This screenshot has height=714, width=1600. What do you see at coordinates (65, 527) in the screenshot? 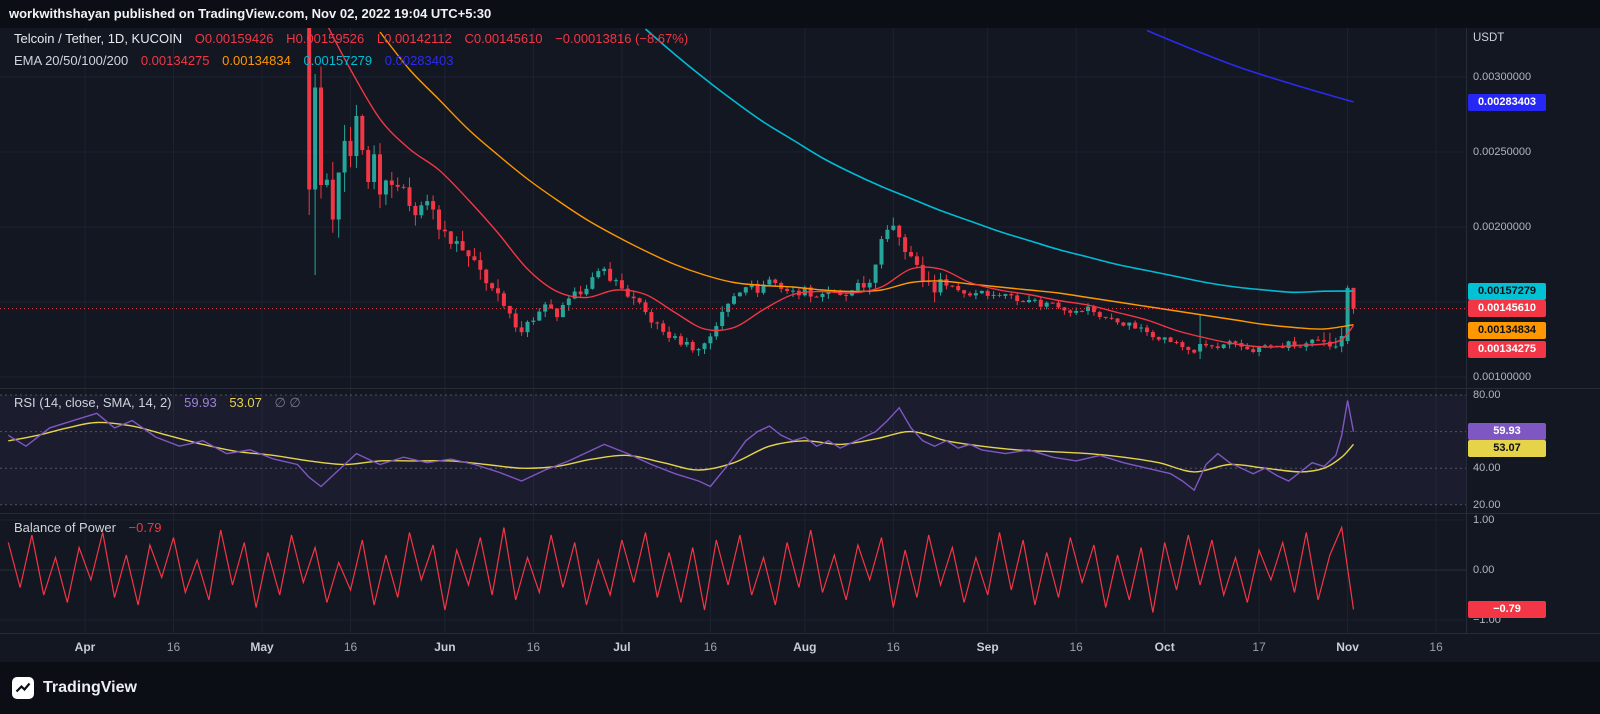
I see `bop-title: Balance of Power` at bounding box center [65, 527].